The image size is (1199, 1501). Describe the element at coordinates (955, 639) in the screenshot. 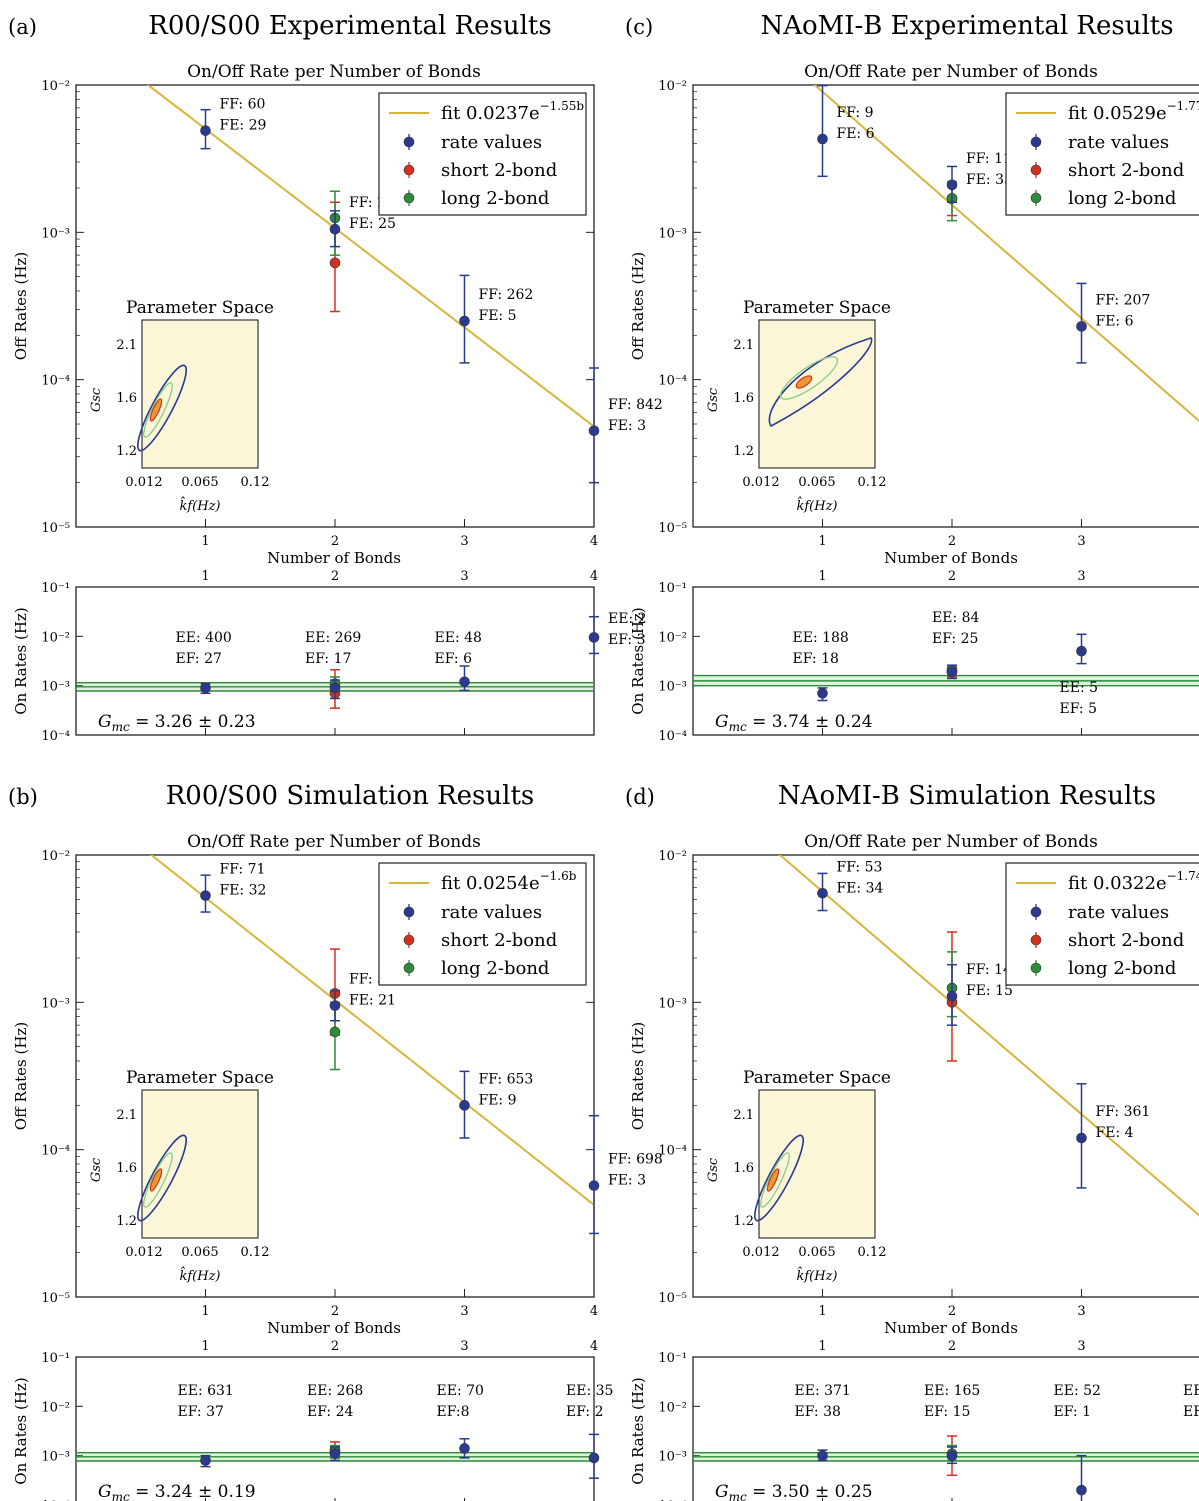

I see `ef-label: EF: 25` at that location.